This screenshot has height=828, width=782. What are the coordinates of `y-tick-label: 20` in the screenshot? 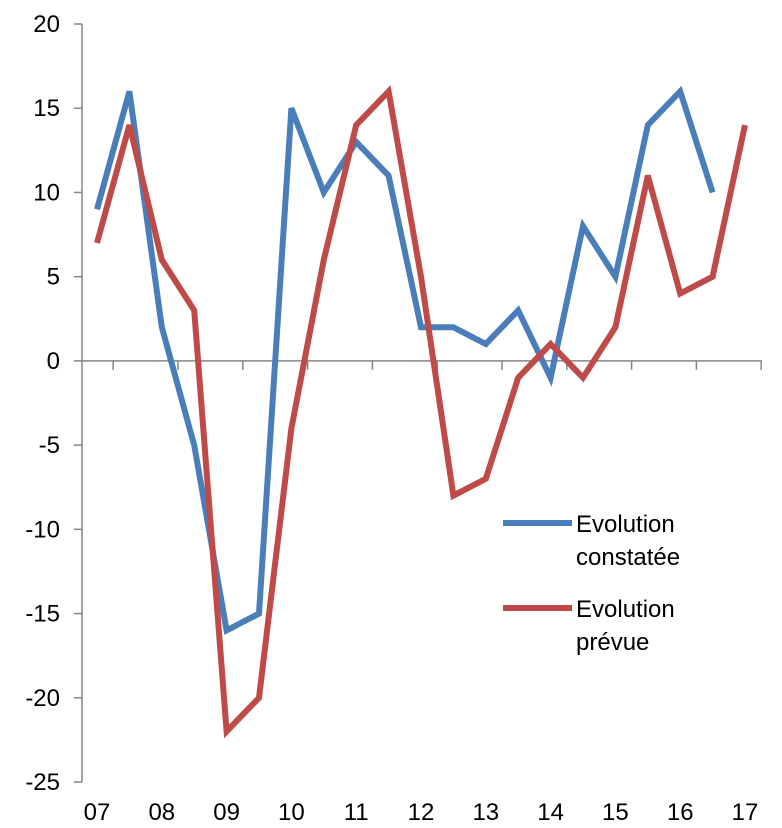 It's located at (46, 24).